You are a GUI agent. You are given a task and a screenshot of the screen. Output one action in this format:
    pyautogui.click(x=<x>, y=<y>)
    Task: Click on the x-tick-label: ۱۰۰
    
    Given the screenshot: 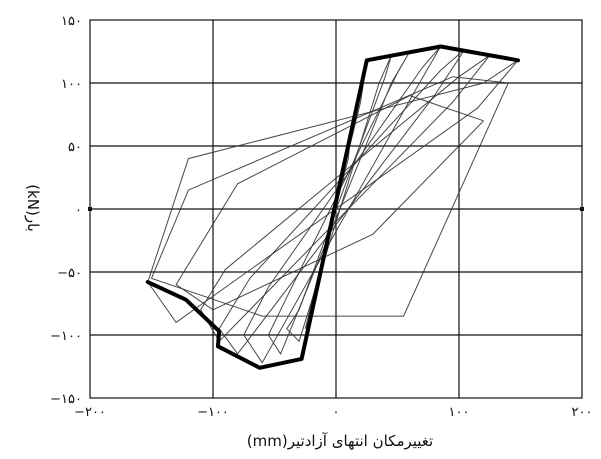 What is the action you would take?
    pyautogui.click(x=459, y=412)
    